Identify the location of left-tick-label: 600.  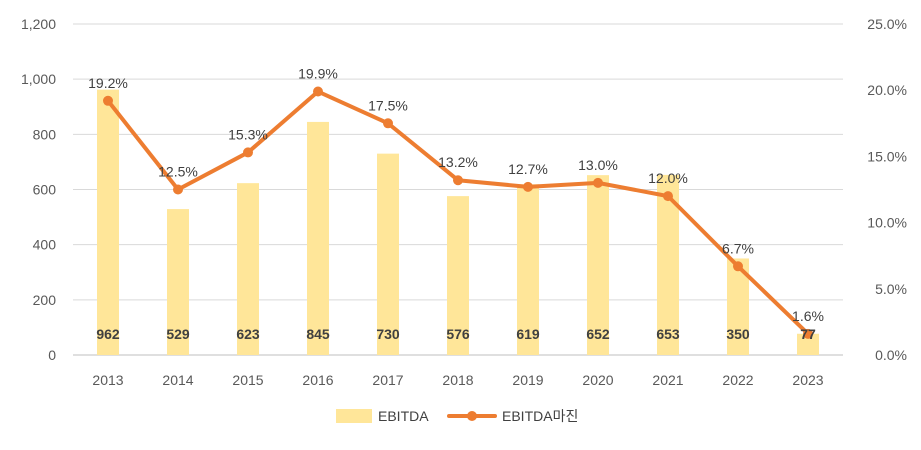
(45, 190).